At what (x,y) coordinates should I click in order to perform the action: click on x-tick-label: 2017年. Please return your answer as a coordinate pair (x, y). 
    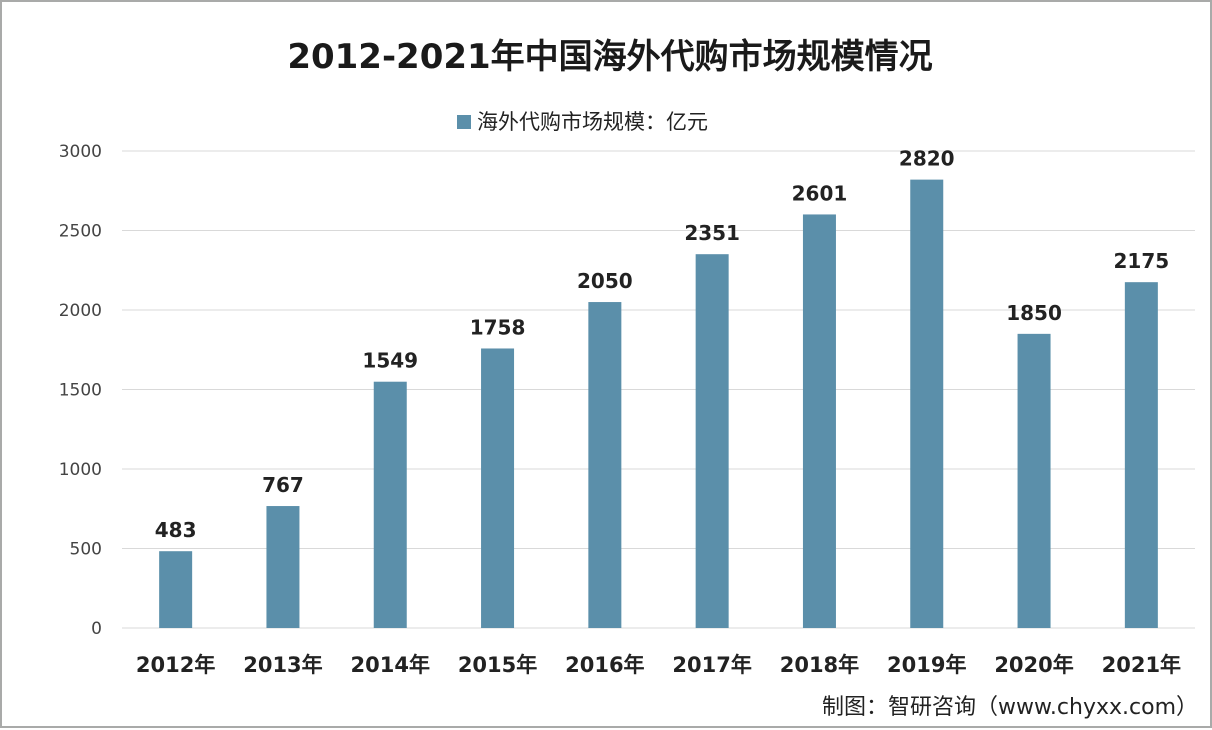
    Looking at the image, I should click on (711, 665).